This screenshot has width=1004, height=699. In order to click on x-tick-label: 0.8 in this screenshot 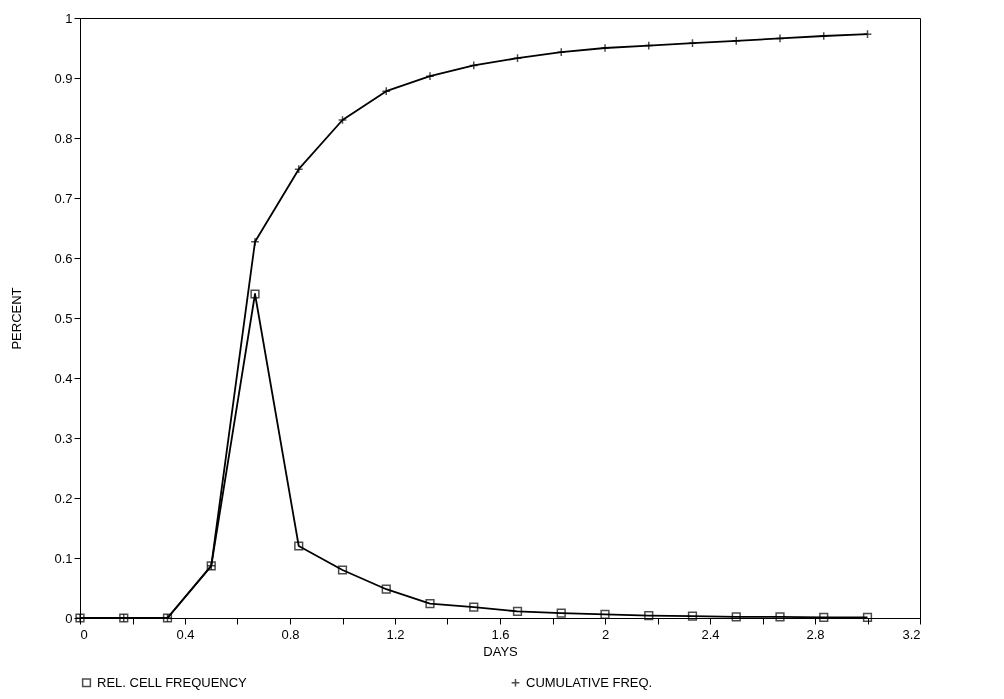, I will do `click(290, 634)`.